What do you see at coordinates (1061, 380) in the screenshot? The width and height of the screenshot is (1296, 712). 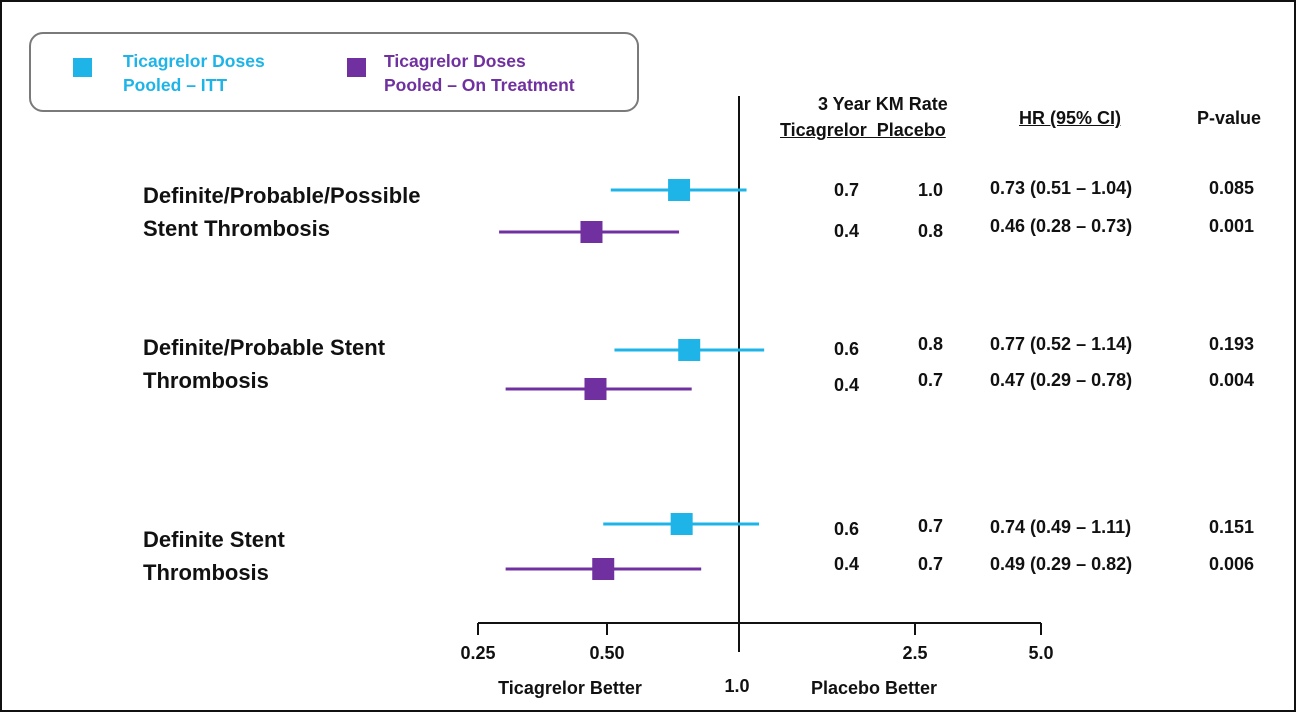 I see `hr-ci-value: 0.47 (0.29 – 0.78)` at bounding box center [1061, 380].